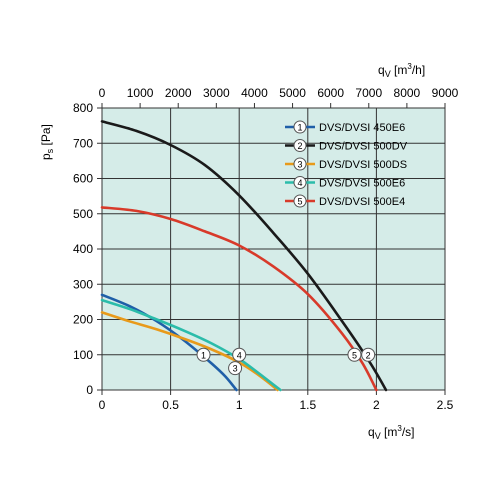 The width and height of the screenshot is (500, 500). What do you see at coordinates (276, 401) in the screenshot?
I see `x-axis-bottom-ticks: 0 0.5 1 1.5 2 2.5` at bounding box center [276, 401].